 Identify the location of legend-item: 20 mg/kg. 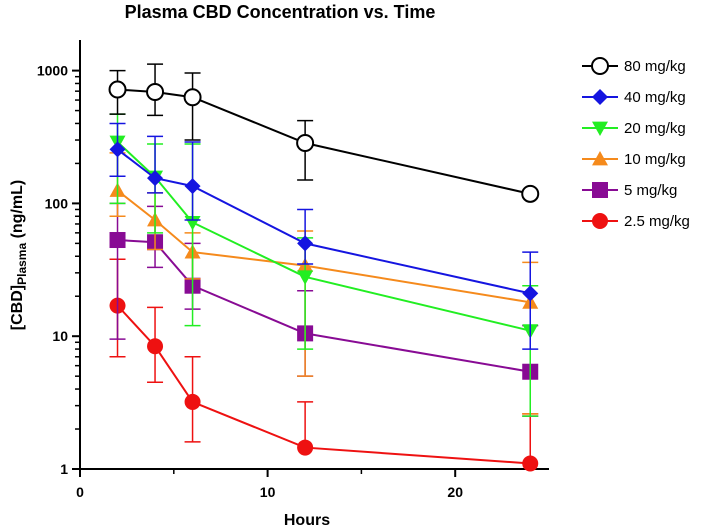
(634, 128).